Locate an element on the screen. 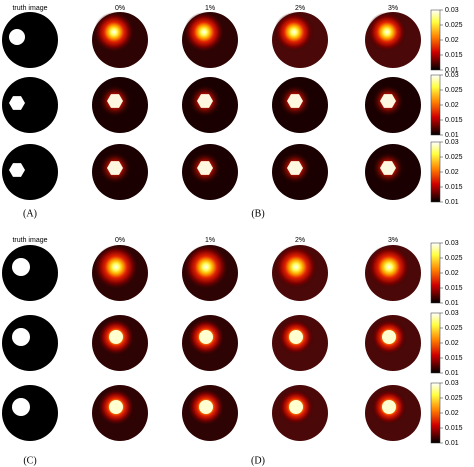 This screenshot has height=467, width=474. panel-label: (B) is located at coordinates (257, 213).